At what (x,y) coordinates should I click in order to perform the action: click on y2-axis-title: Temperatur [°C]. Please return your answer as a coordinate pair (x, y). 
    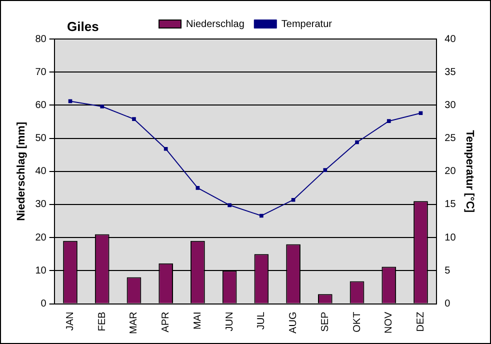
    Looking at the image, I should click on (469, 171).